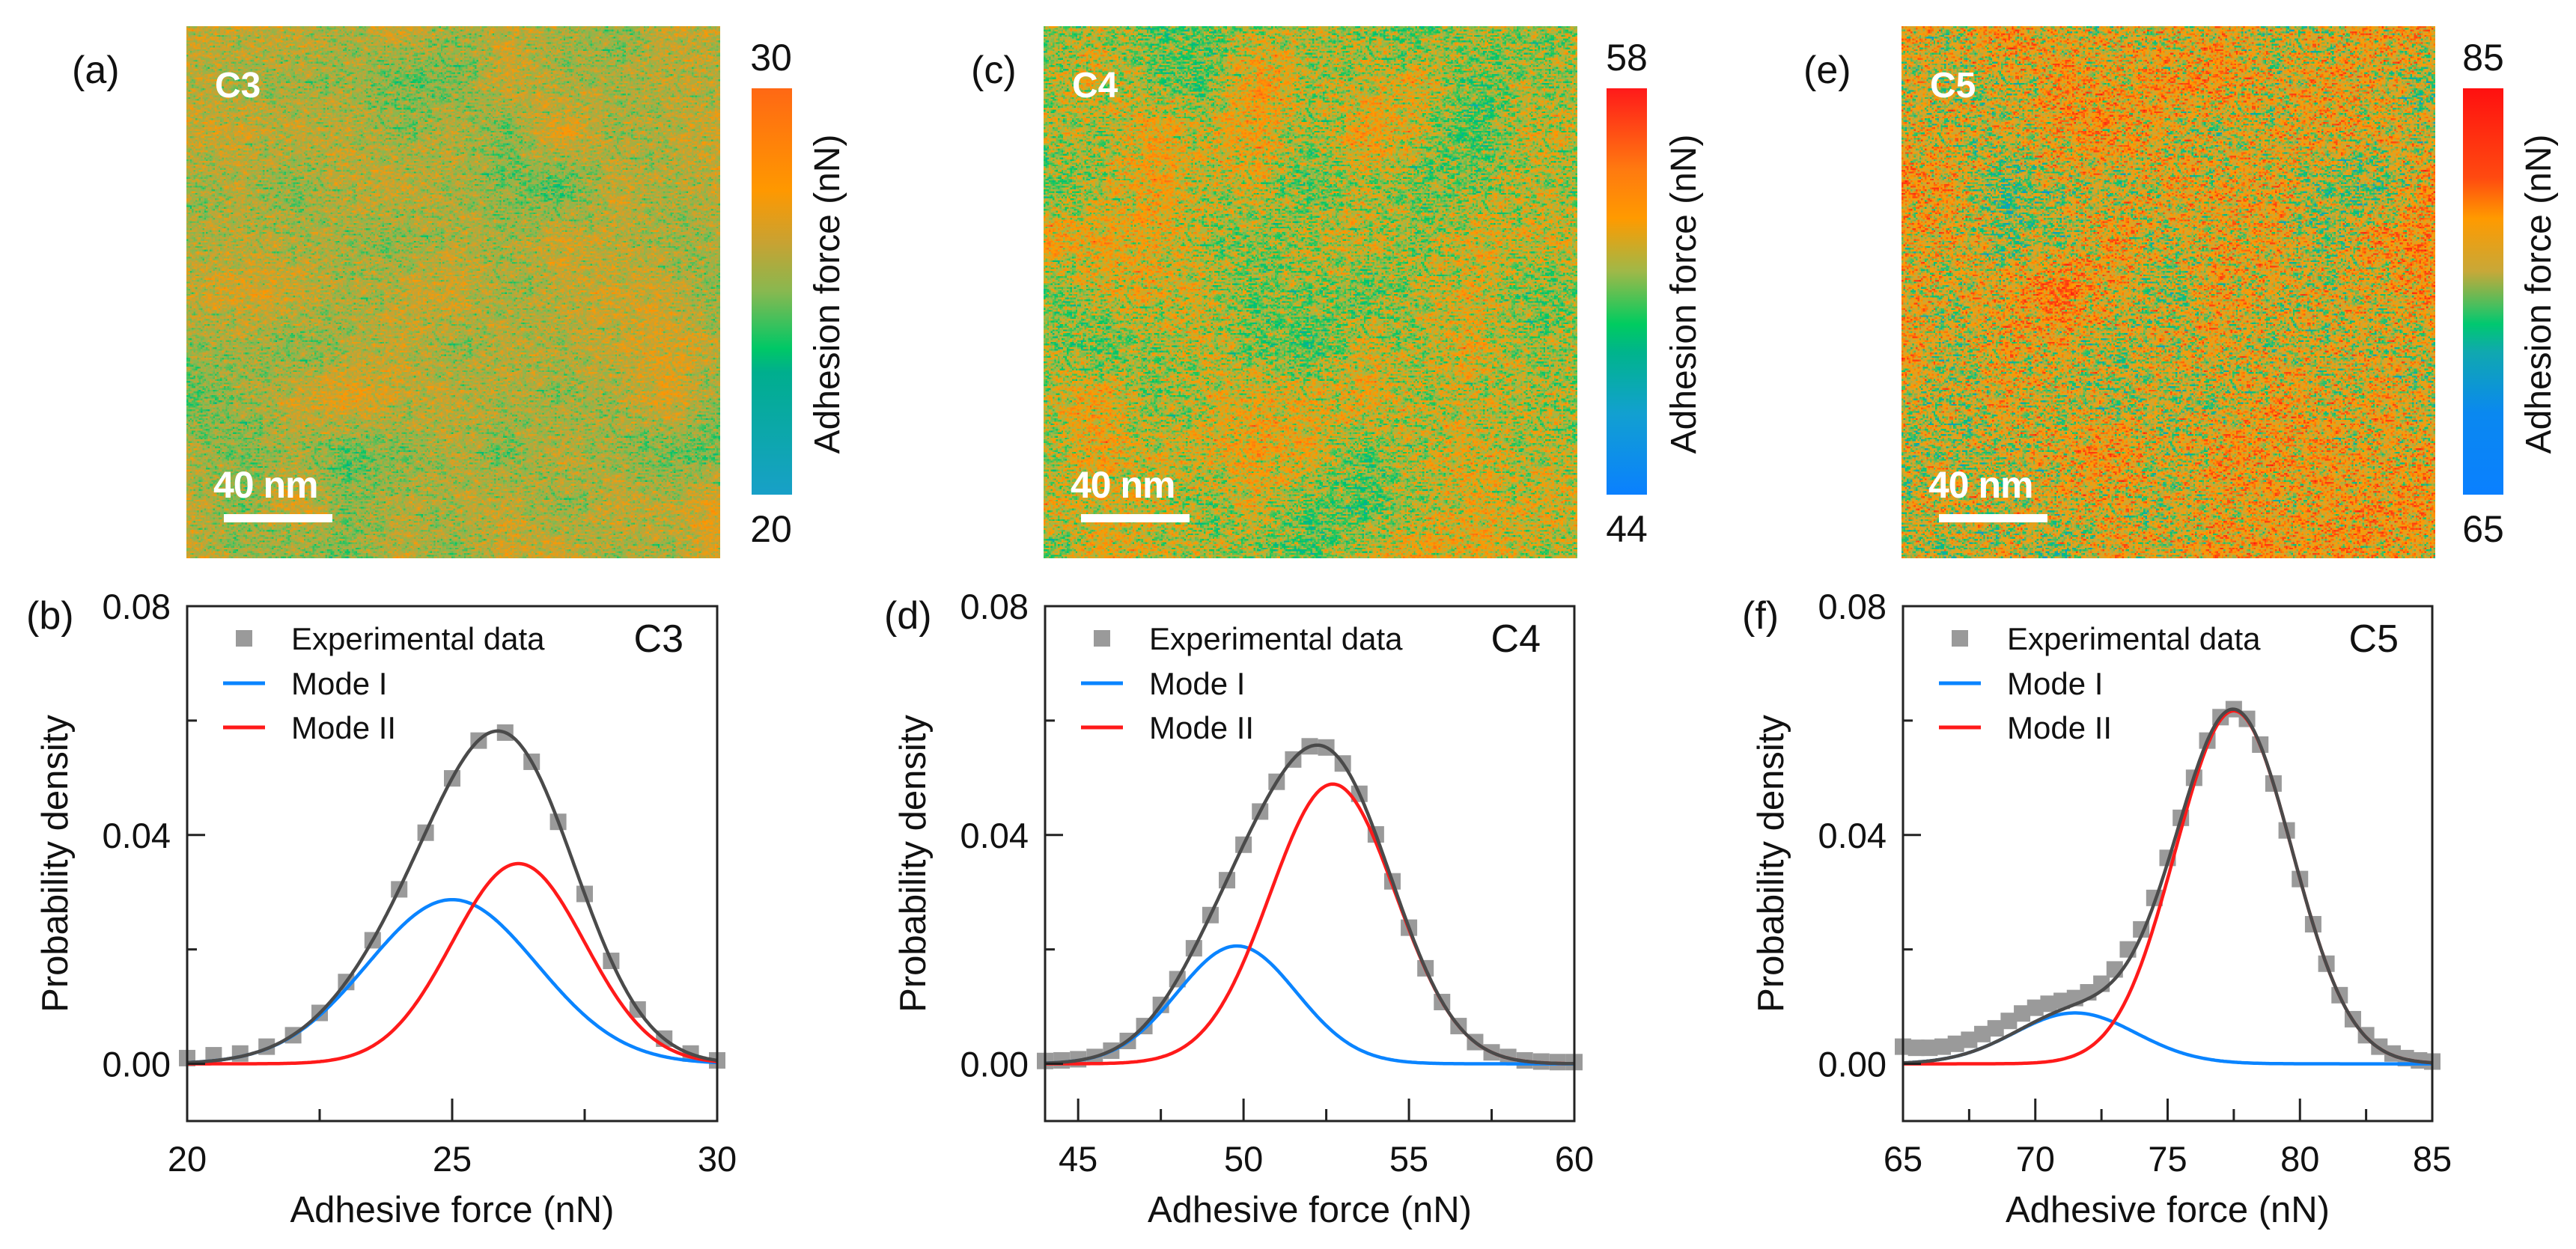 The width and height of the screenshot is (2576, 1249). Describe the element at coordinates (658, 639) in the screenshot. I see `sample-label: C3` at that location.